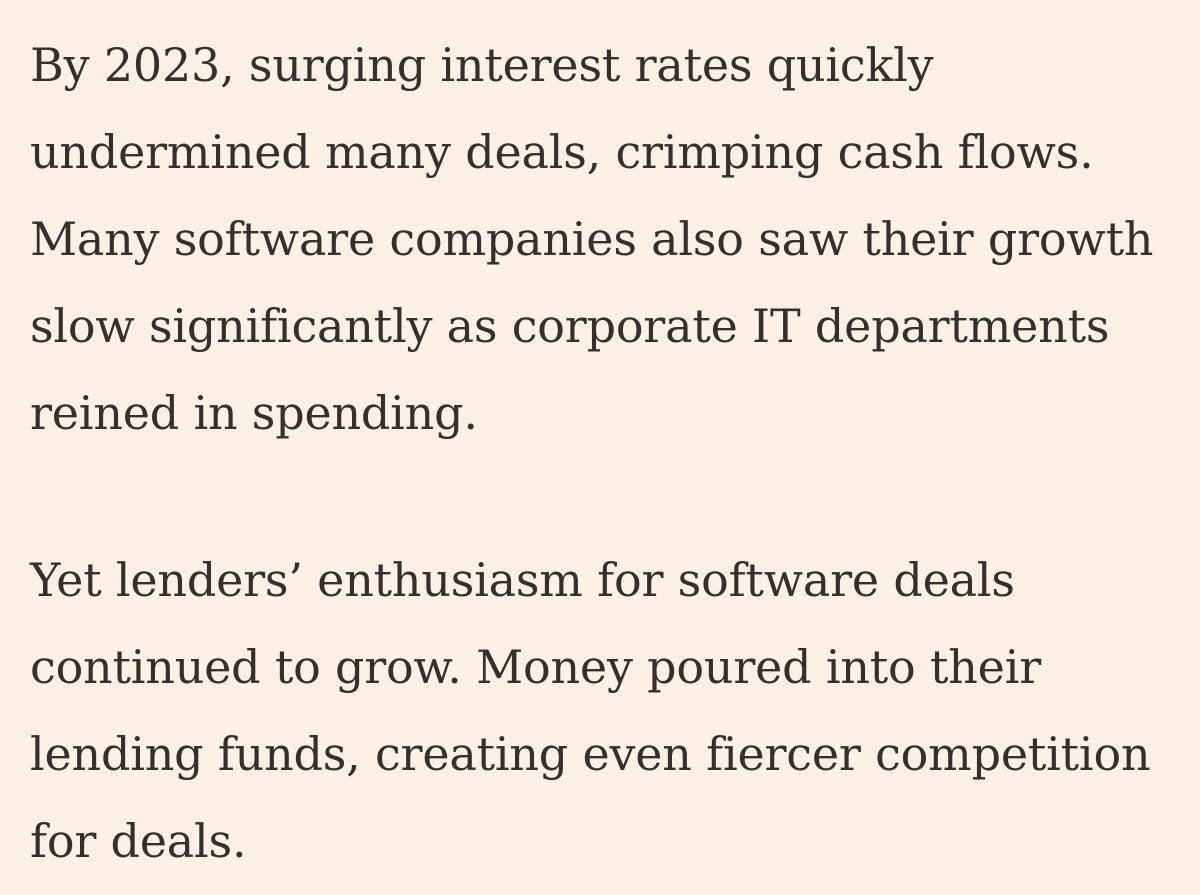 This screenshot has width=1200, height=895. I want to click on paragraph-spacing, so click(605, 497).